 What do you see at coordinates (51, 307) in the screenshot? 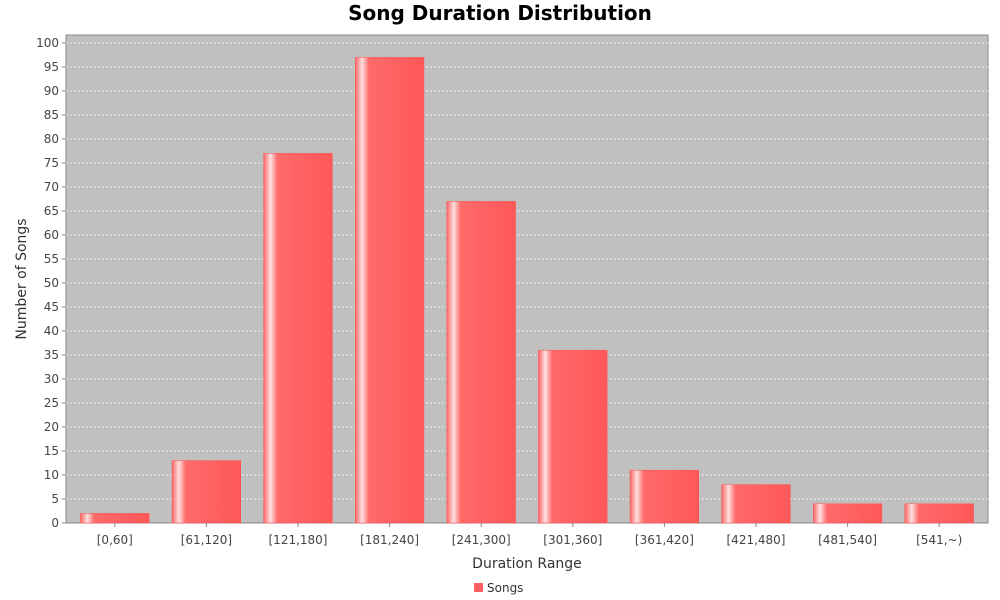
I see `y-tick-label: 45` at bounding box center [51, 307].